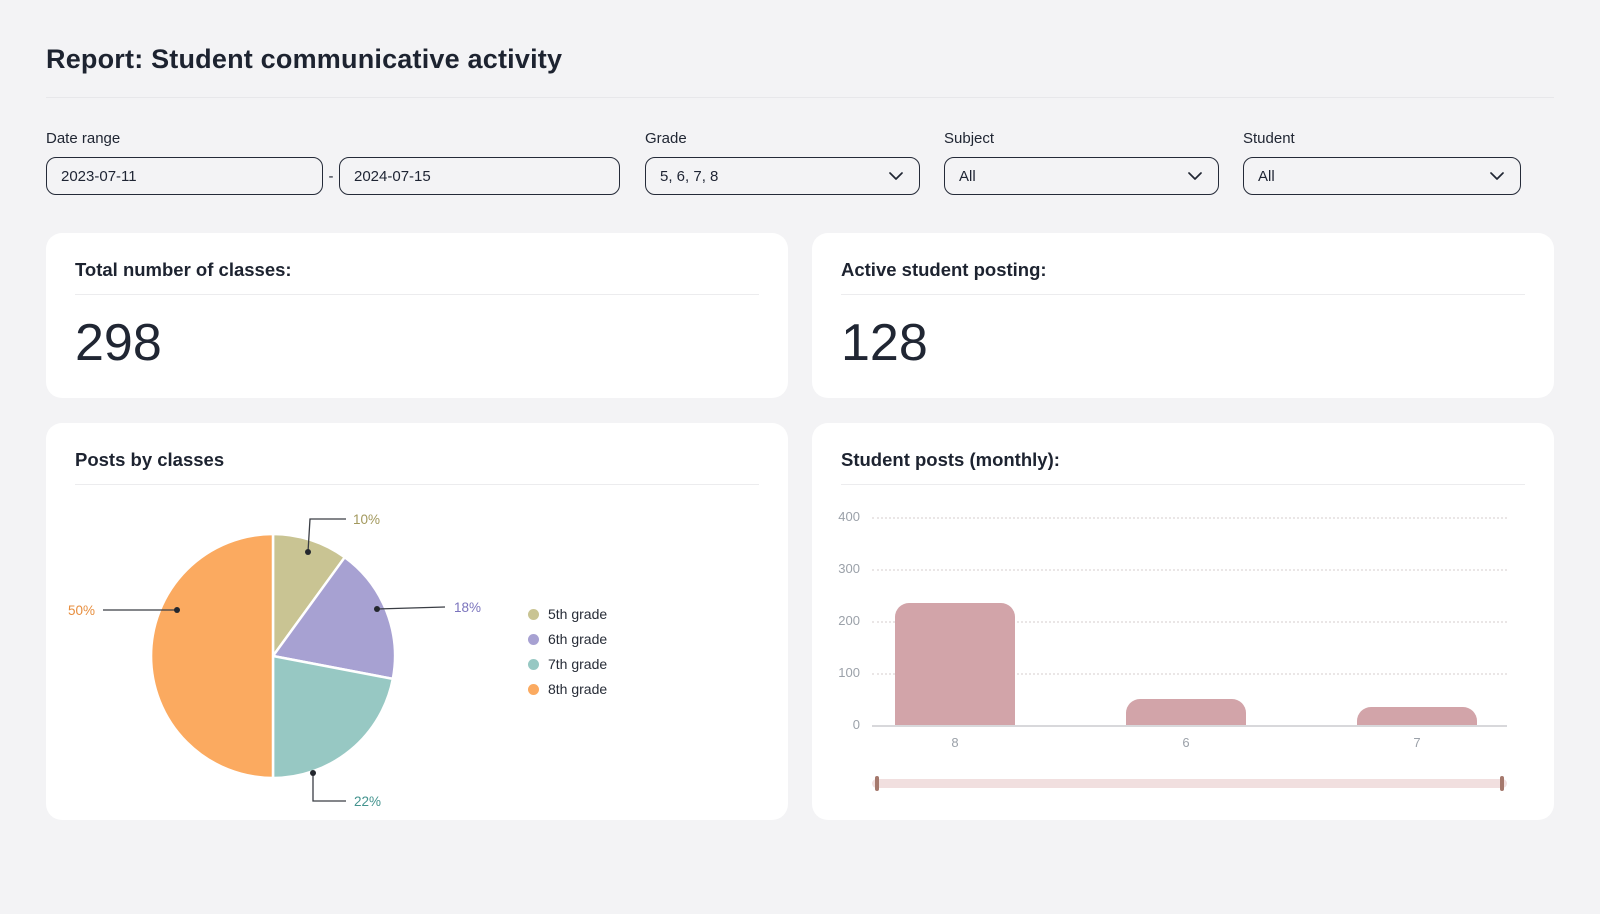  Describe the element at coordinates (1081, 176) in the screenshot. I see `subject-select: All` at that location.